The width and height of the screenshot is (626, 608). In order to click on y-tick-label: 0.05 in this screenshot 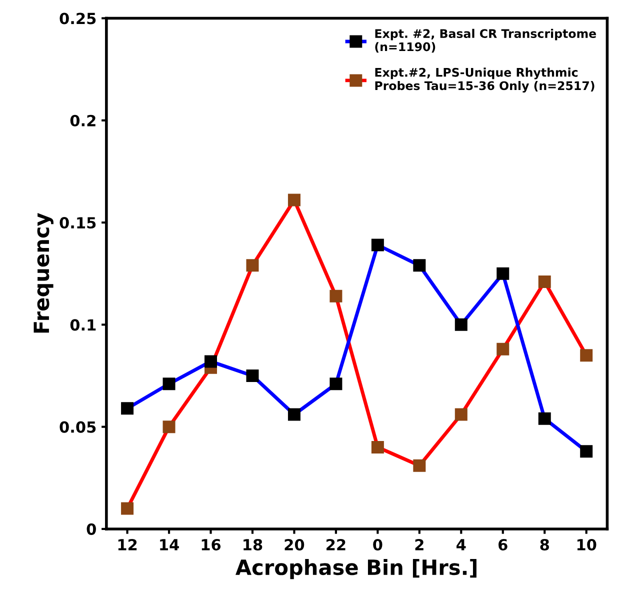, I will do `click(78, 427)`.